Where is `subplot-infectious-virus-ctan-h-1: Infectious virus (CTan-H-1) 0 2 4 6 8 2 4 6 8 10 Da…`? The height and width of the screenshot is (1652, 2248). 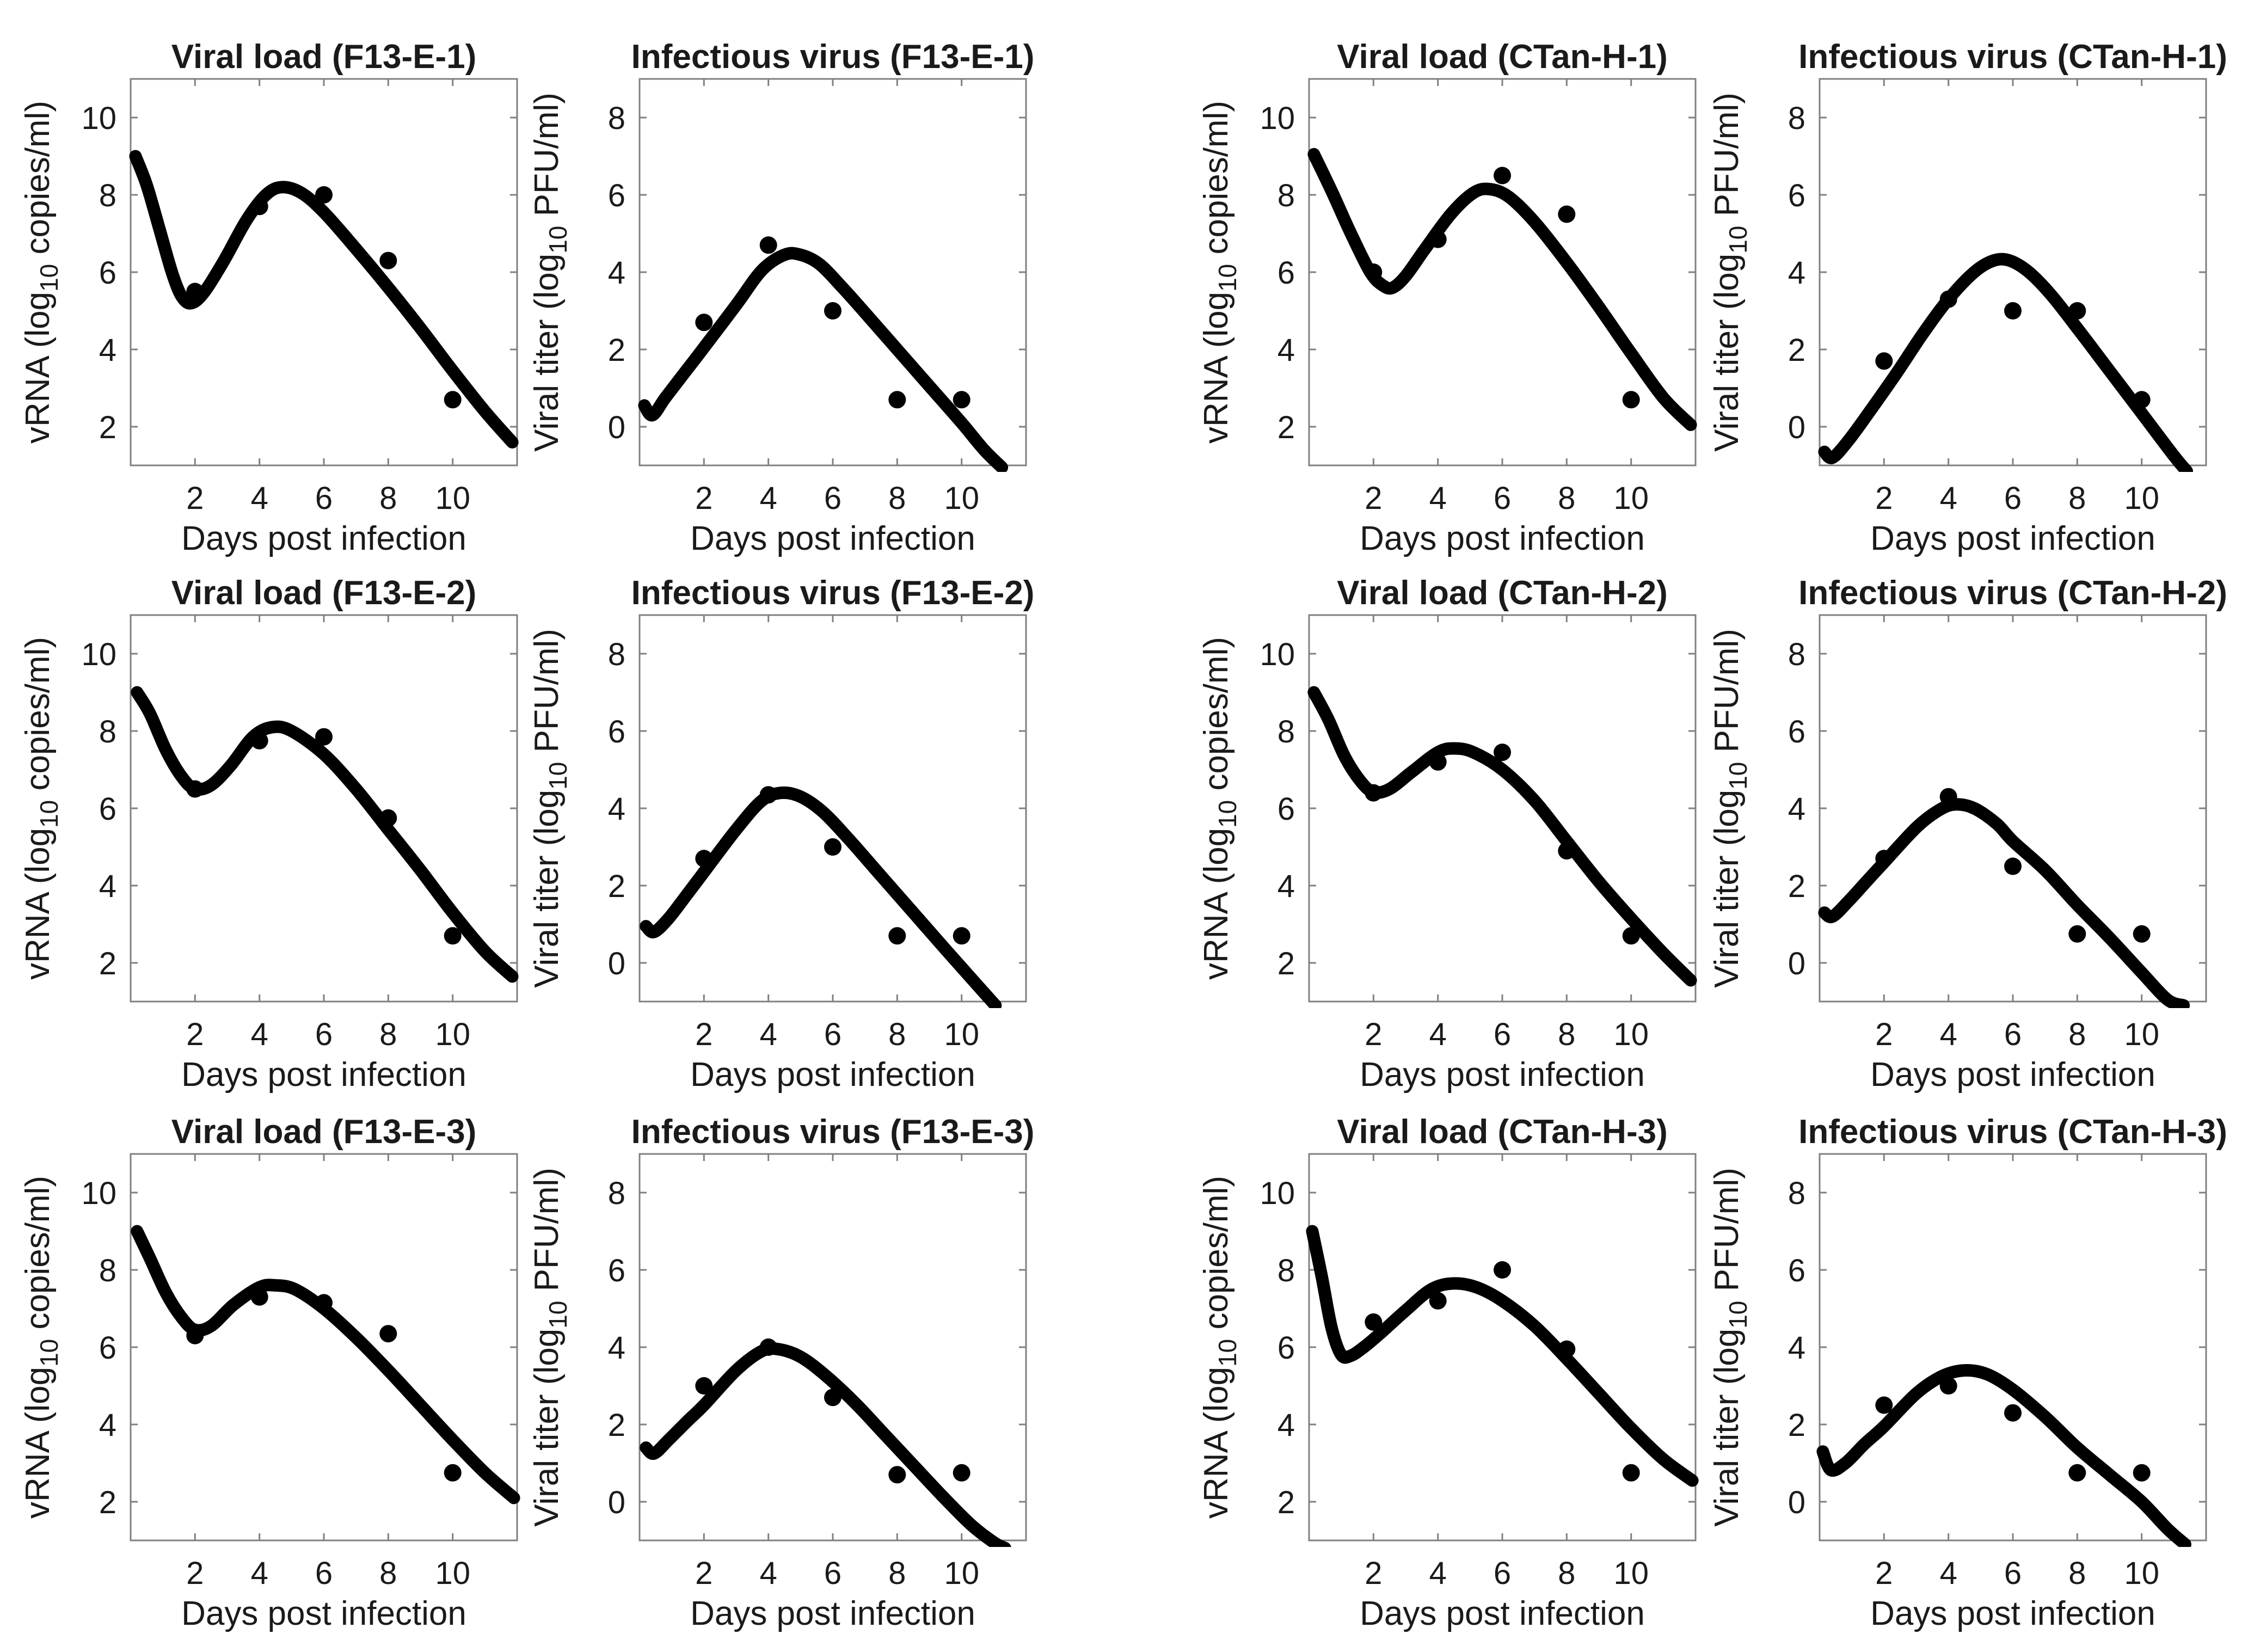 subplot-infectious-virus-ctan-h-1: Infectious virus (CTan-H-1) 0 2 4 6 8 2 4 6 8 10 Da… is located at coordinates (1967, 297).